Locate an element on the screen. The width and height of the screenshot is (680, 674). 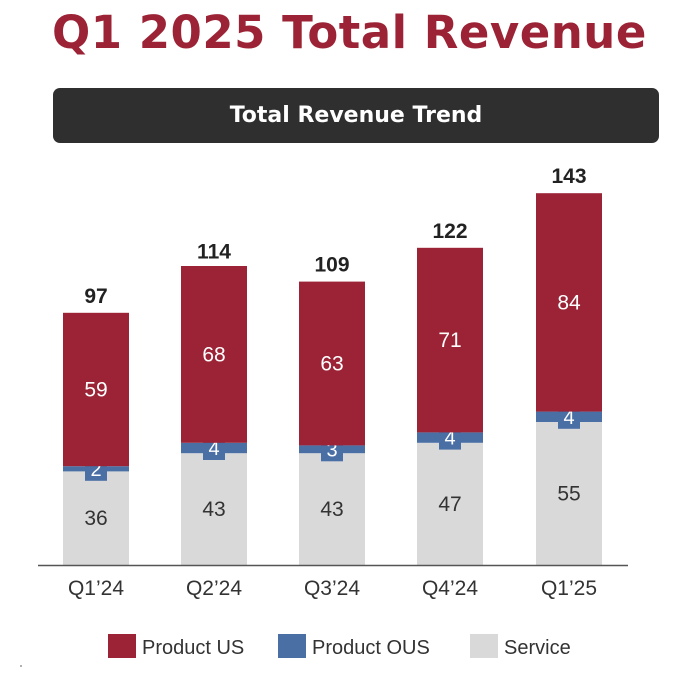
data-label-product-us: 59 is located at coordinates (95, 390).